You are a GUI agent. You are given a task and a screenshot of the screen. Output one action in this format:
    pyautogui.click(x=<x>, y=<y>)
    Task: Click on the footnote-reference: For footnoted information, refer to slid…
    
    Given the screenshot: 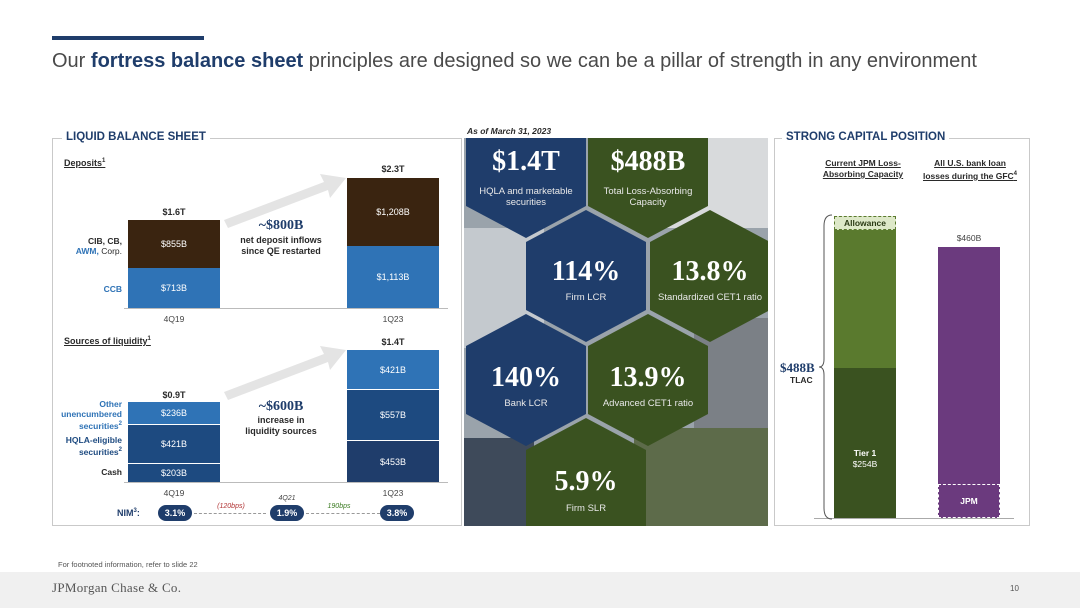 What is the action you would take?
    pyautogui.click(x=128, y=564)
    